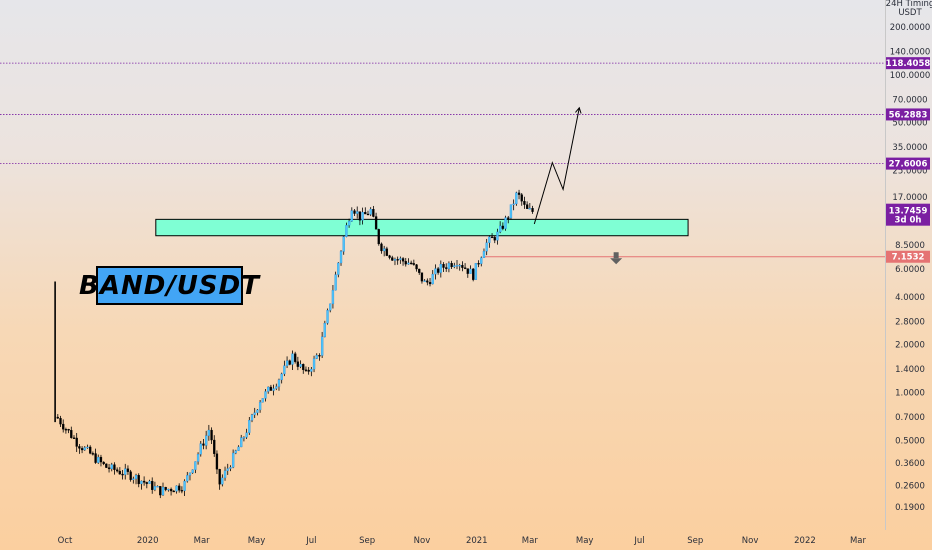 Image resolution: width=932 pixels, height=550 pixels. Describe the element at coordinates (908, 214) in the screenshot. I see `current-price-tag` at that location.